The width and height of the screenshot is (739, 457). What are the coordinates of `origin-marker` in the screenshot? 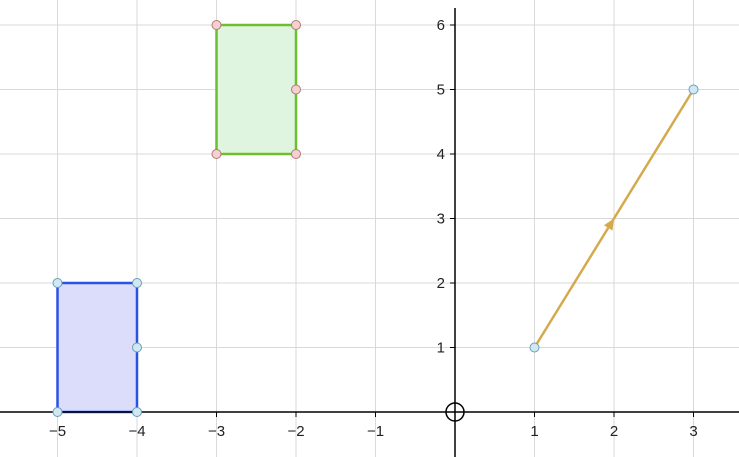 It's located at (455, 412).